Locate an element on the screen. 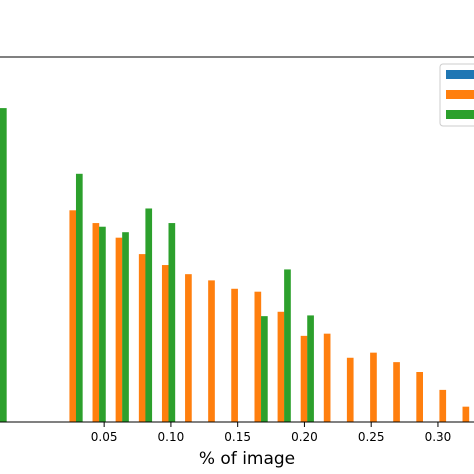 The height and width of the screenshot is (474, 474). legend is located at coordinates (456, 95).